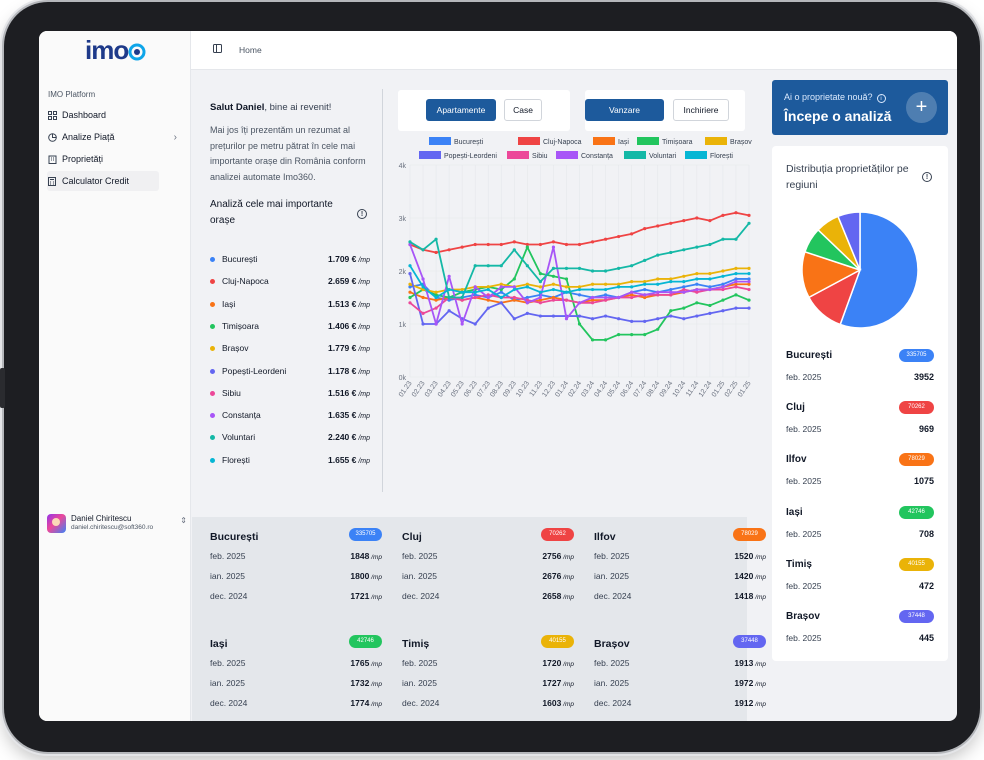 The width and height of the screenshot is (984, 760). I want to click on legend-item: Cluj-Napoca, so click(550, 142).